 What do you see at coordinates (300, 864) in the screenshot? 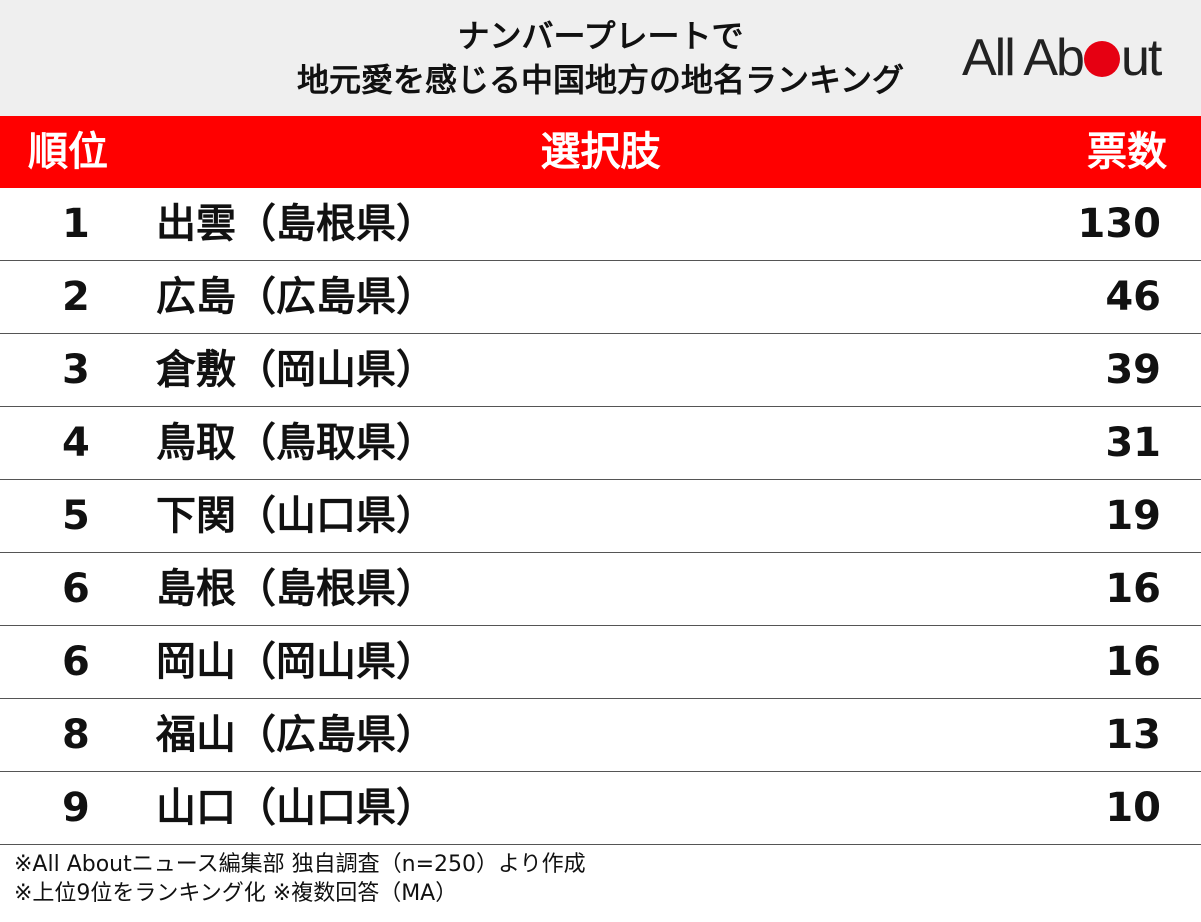
I see `footnote-source: ※All Aboutニュース編集部 独自調査（n=250）より作成` at bounding box center [300, 864].